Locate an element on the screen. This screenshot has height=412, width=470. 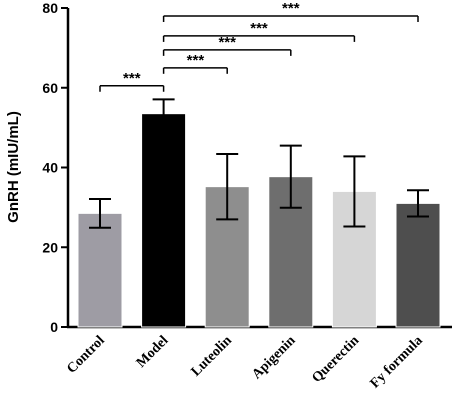
y-tick-label: 60 is located at coordinates (50, 88).